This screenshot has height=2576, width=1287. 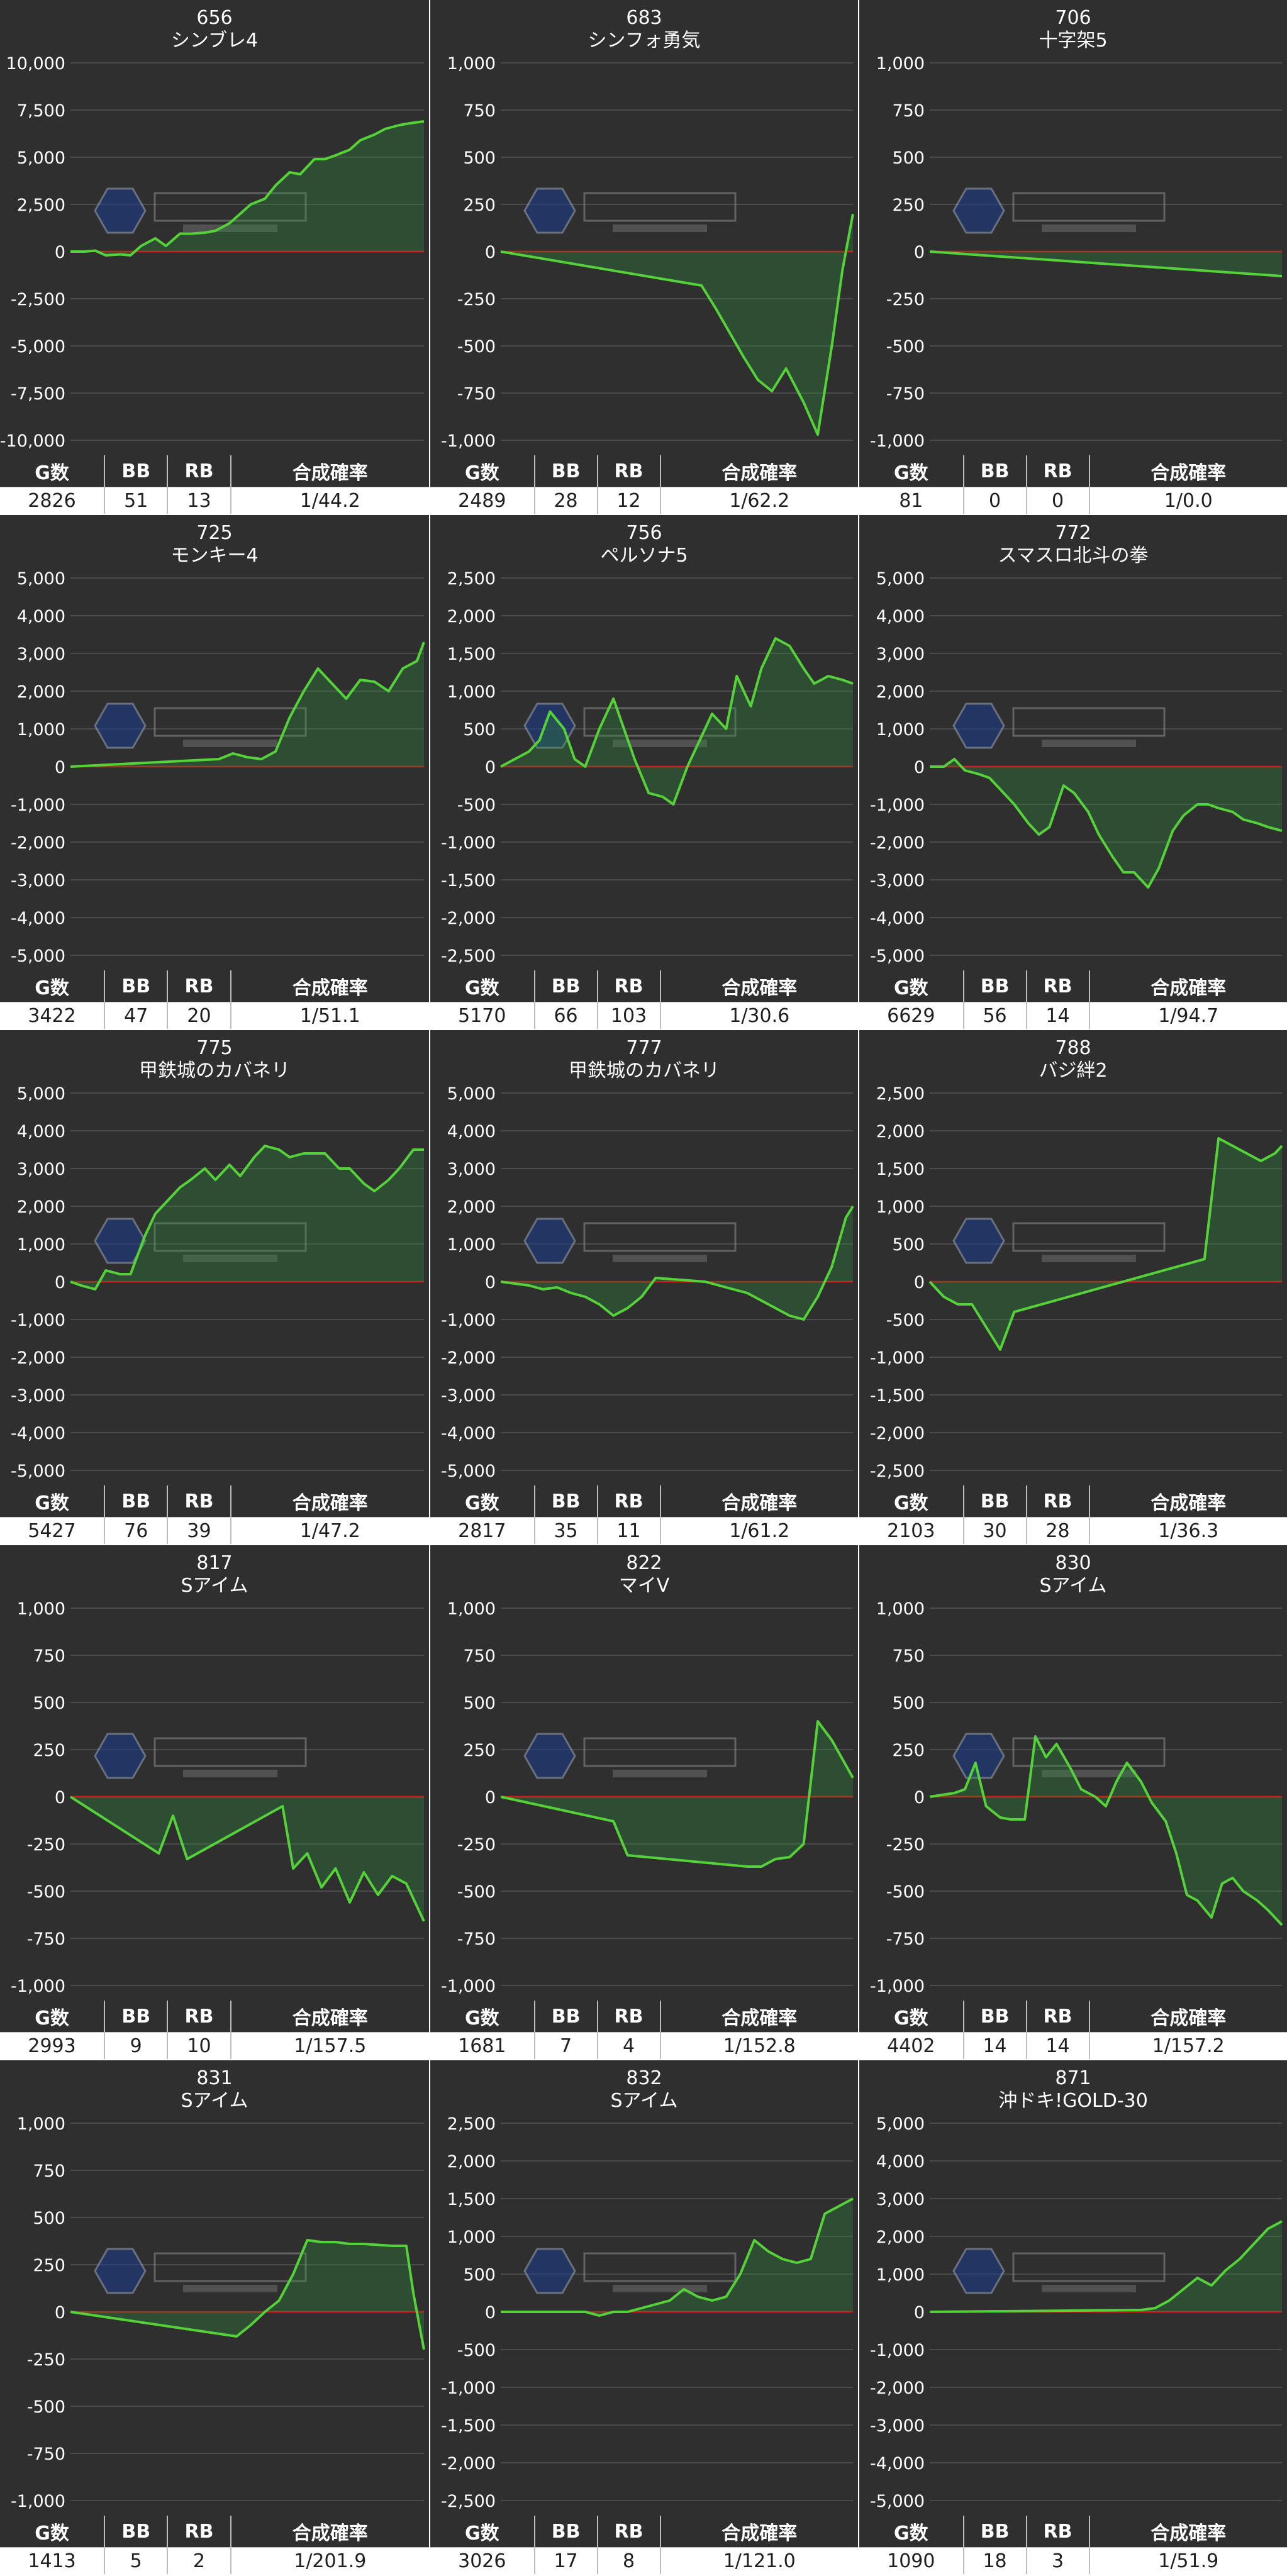 What do you see at coordinates (53, 1531) in the screenshot?
I see `stats-cell: 5427` at bounding box center [53, 1531].